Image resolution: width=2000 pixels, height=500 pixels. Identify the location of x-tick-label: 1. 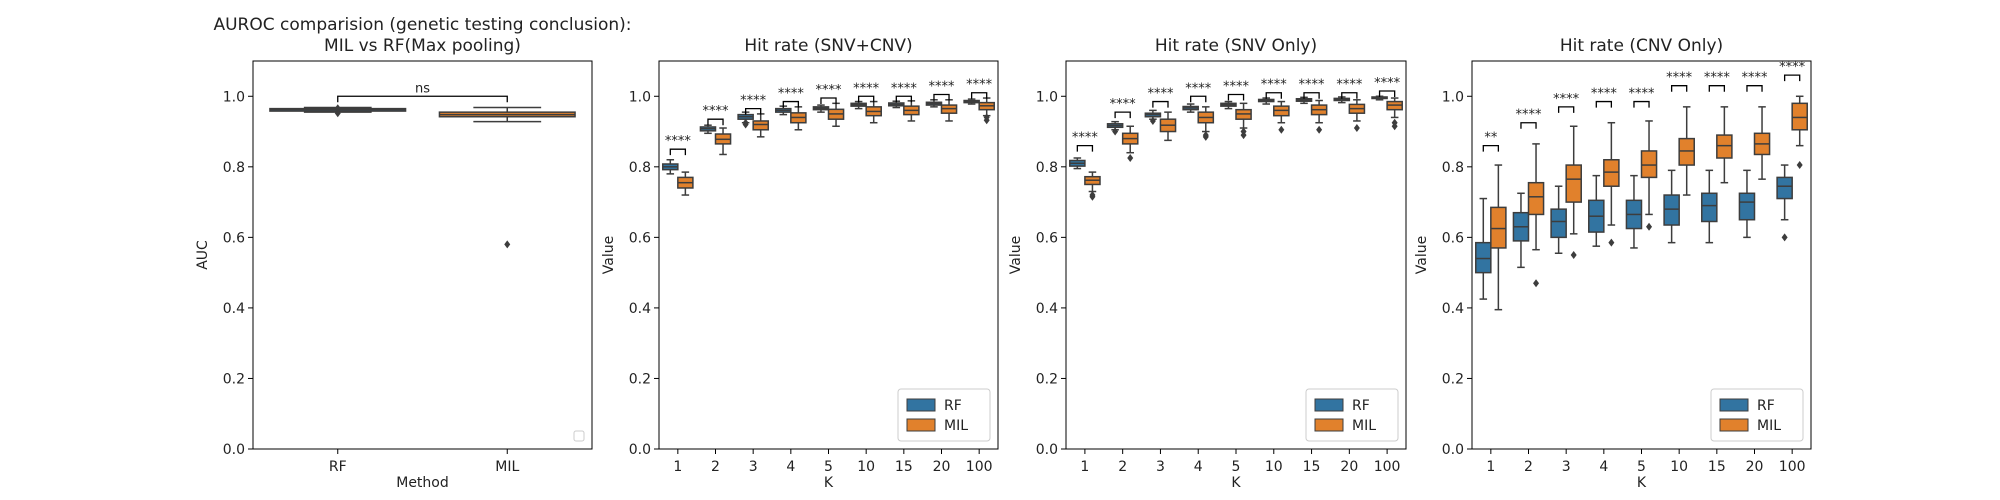
(1084, 467).